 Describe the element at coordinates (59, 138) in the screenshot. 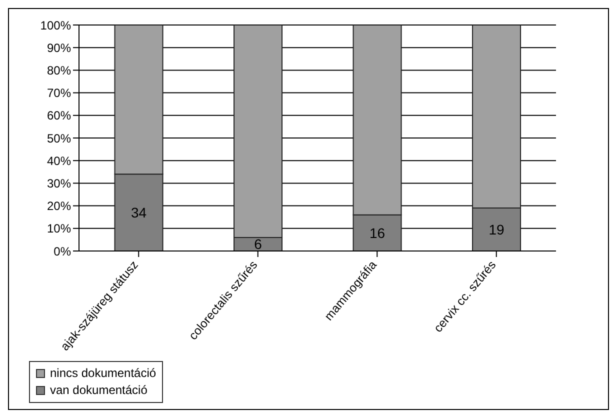

I see `y-tick-label: 50%` at that location.